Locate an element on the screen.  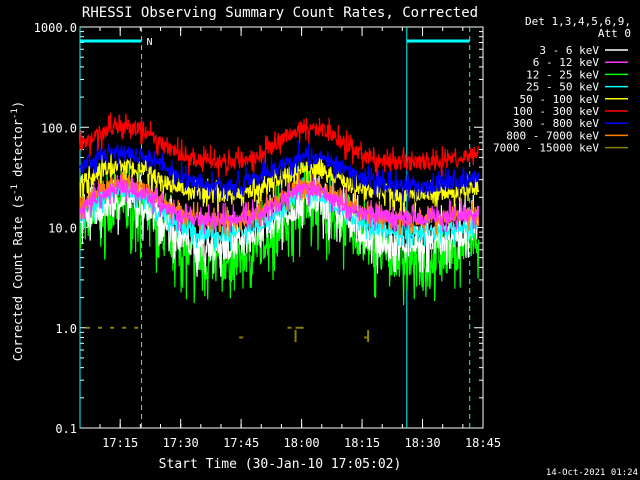
y-axis-label-main: Corrected Count Rate (s is located at coordinates (18, 278).